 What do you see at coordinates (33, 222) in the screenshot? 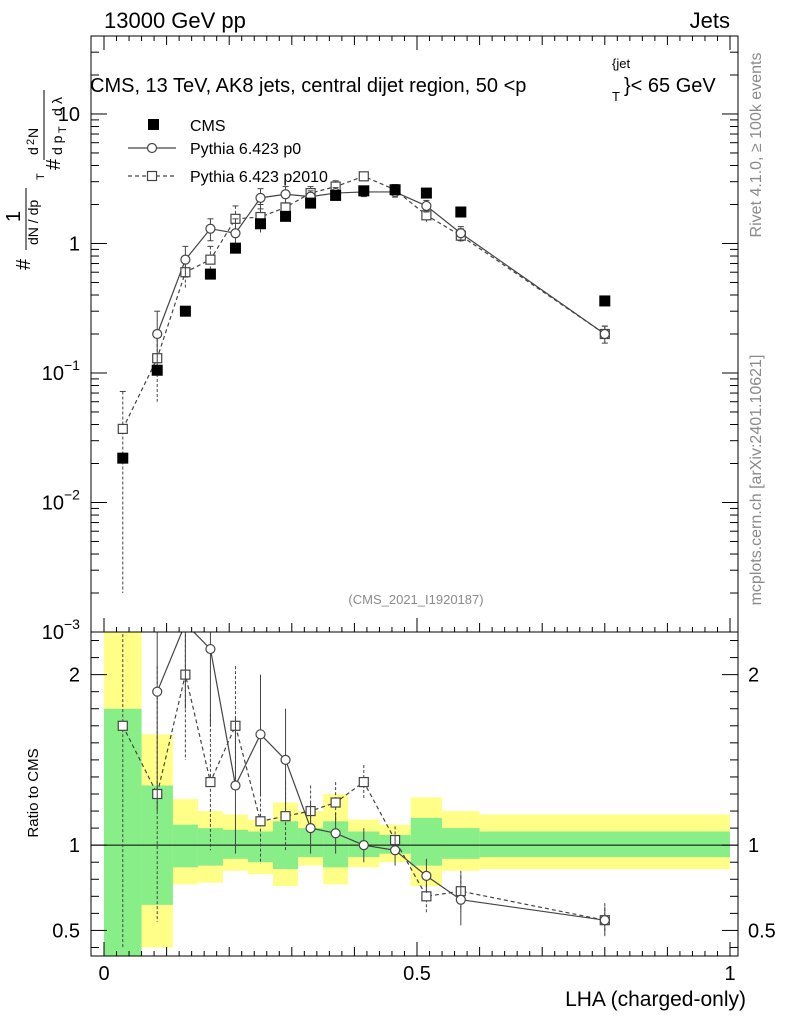
I see `svg-text: dN / dp` at bounding box center [33, 222].